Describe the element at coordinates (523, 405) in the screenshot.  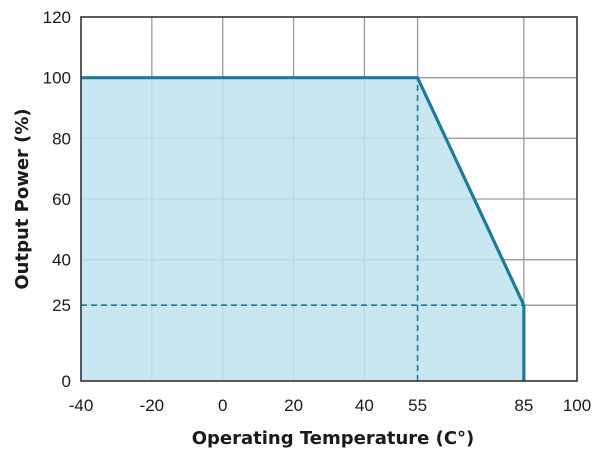
I see `x-tick-label: 85` at that location.